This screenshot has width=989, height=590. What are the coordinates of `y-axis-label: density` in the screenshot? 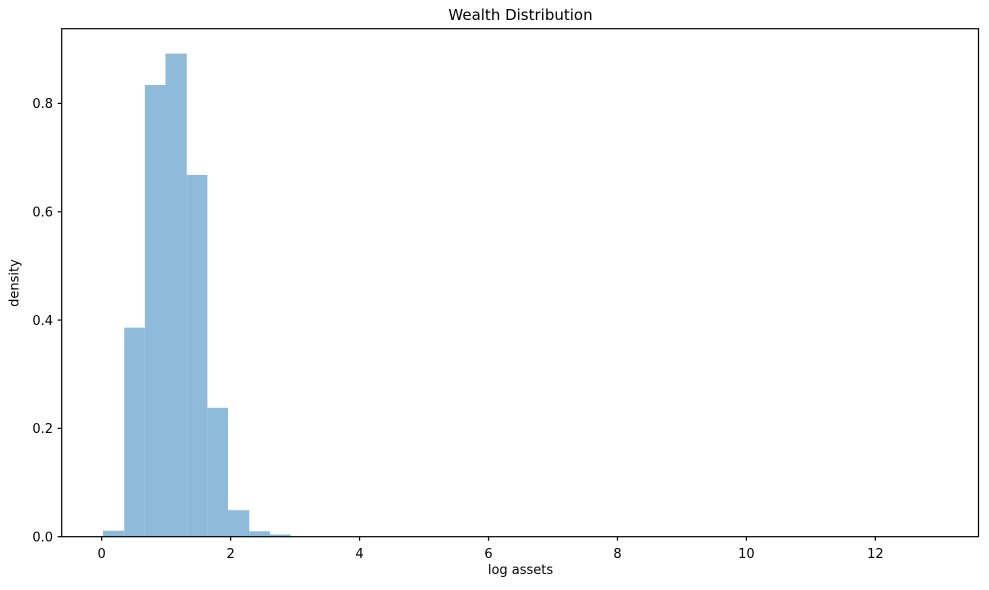 It's located at (15, 283).